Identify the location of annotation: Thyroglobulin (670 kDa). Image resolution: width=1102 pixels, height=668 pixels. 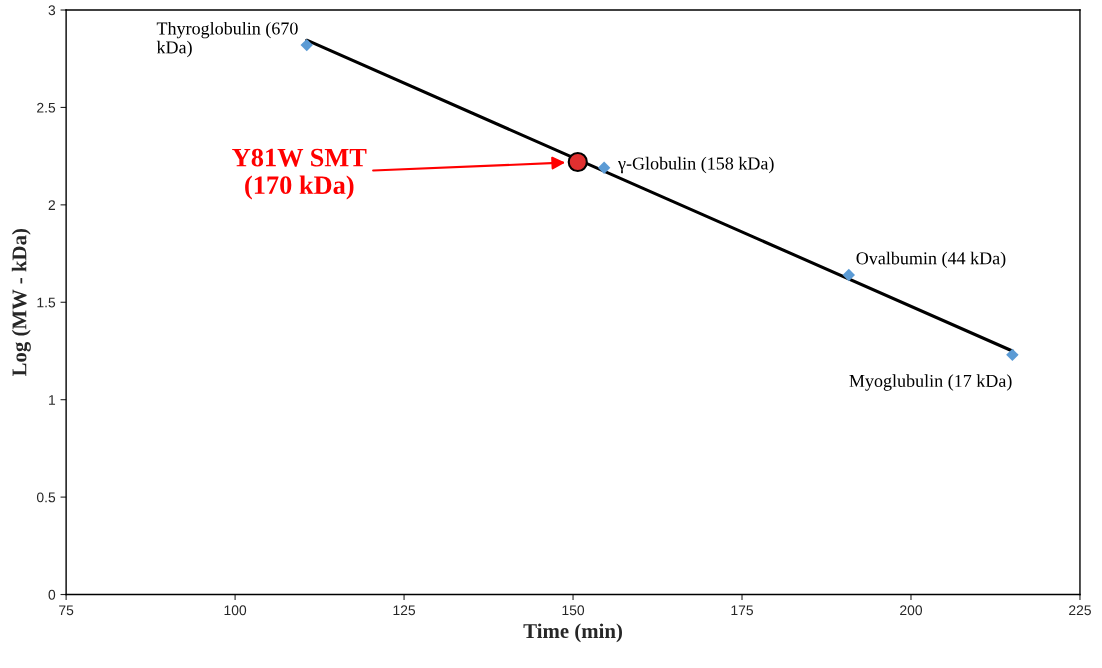
(227, 39).